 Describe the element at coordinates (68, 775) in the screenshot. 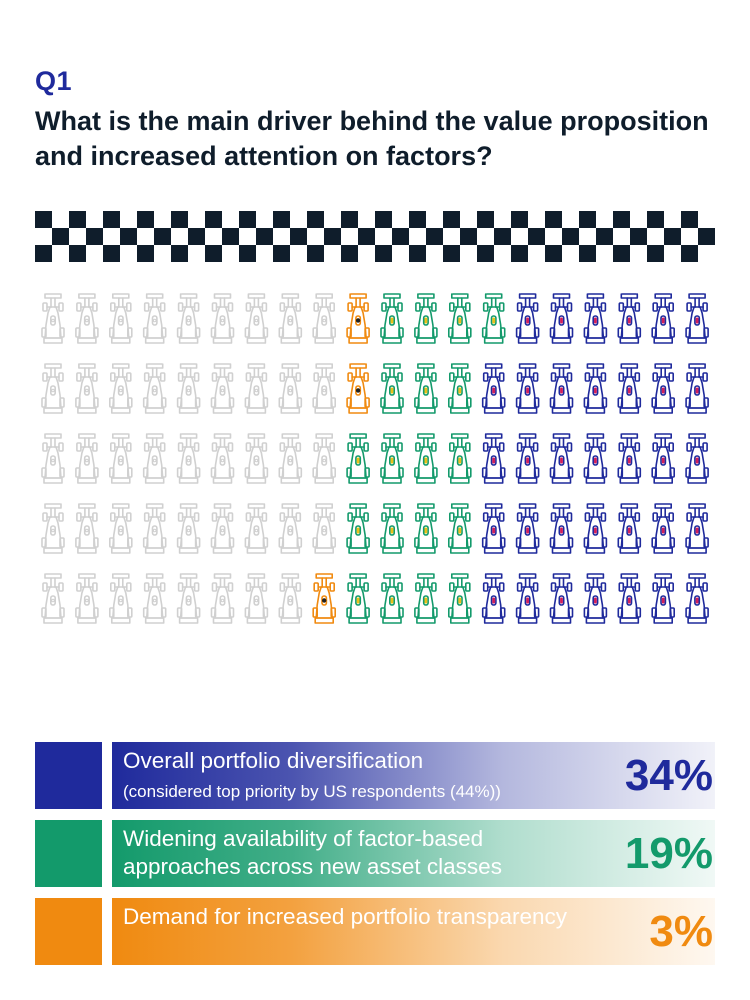

I see `legend-swatch-diversification` at that location.